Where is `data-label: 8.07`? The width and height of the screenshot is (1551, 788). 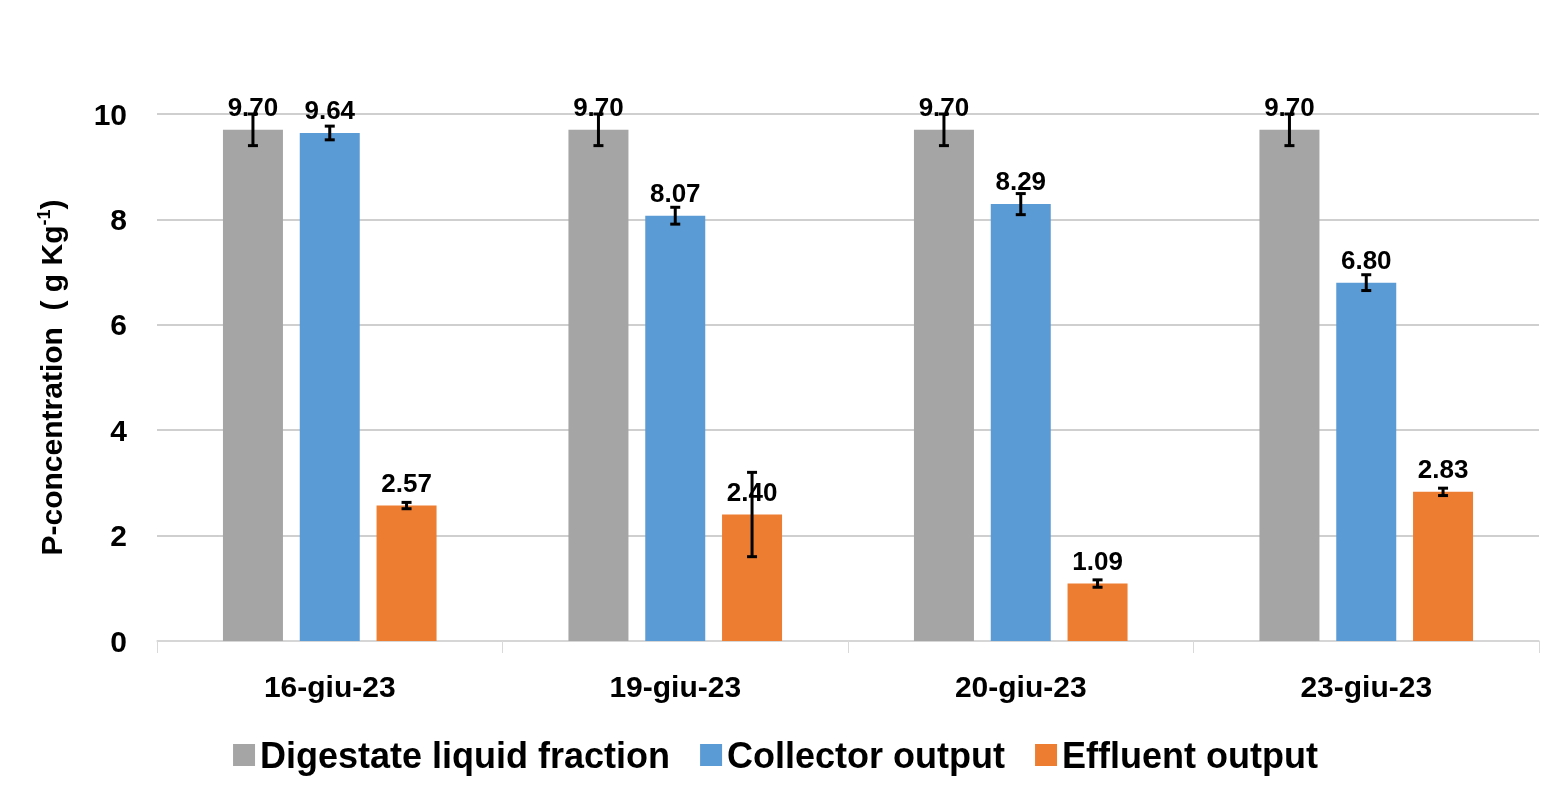 data-label: 8.07 is located at coordinates (675, 192).